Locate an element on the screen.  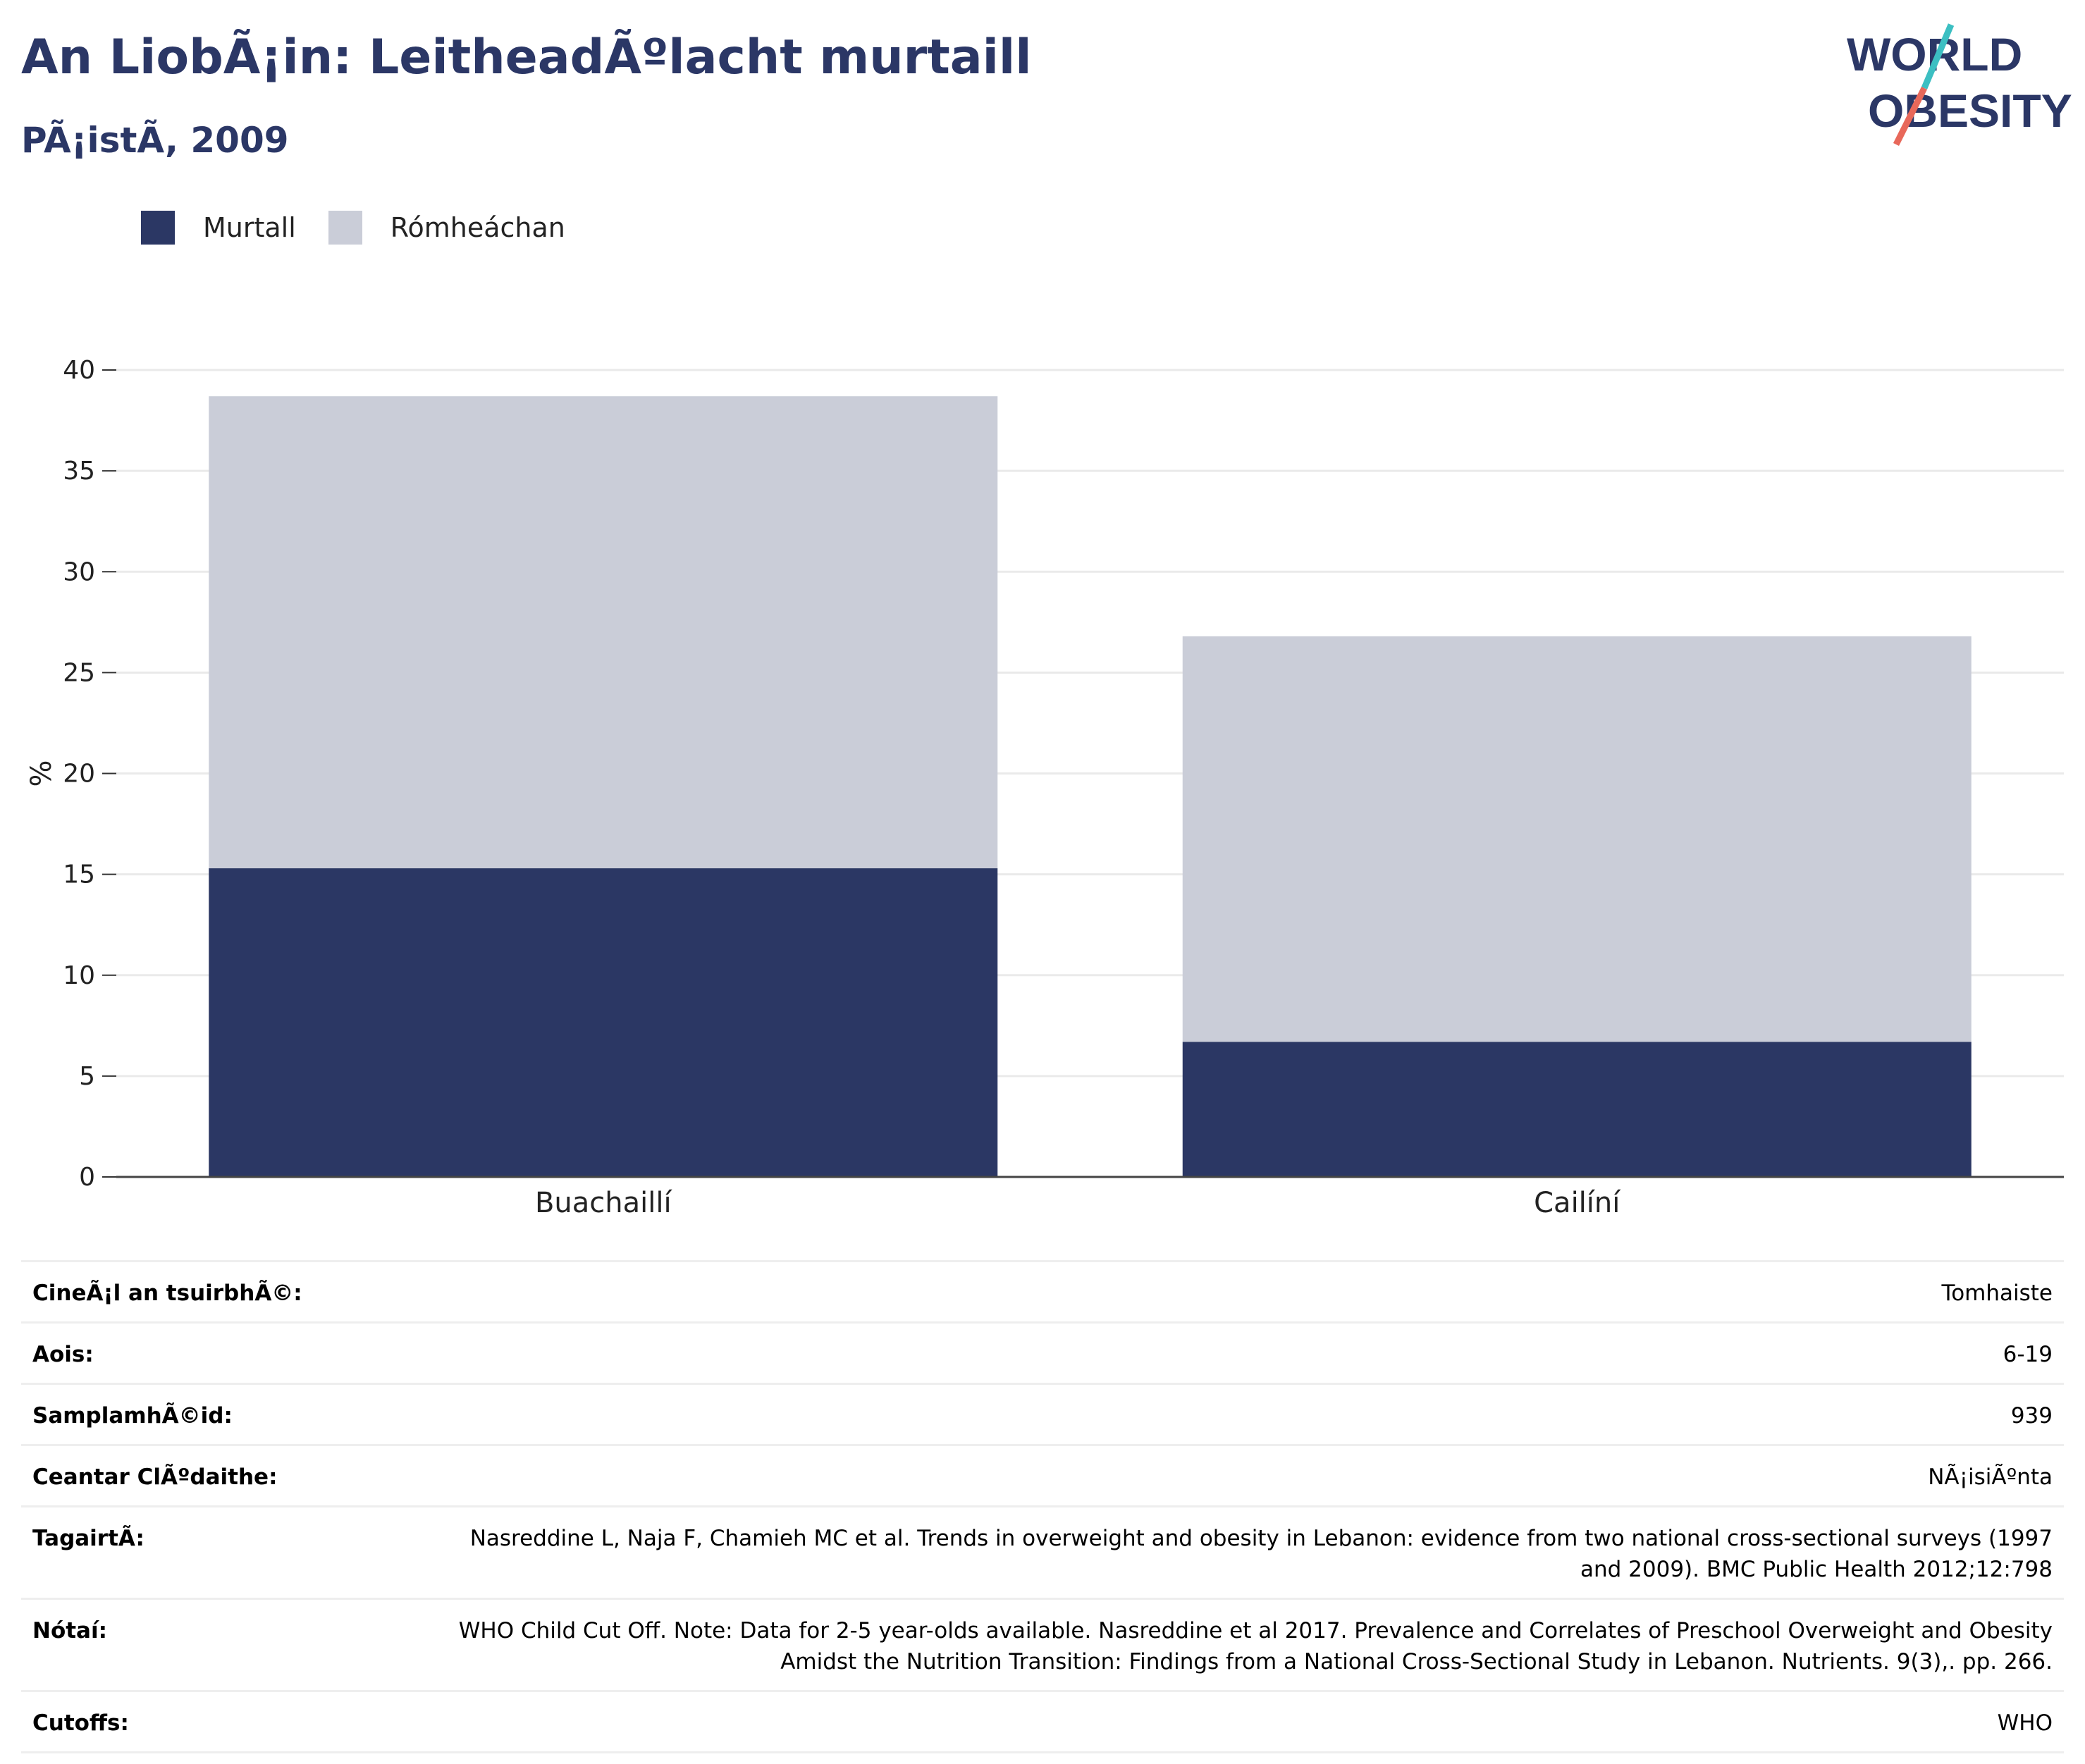
meta-row: Aois: 6-19 is located at coordinates (1042, 1352).